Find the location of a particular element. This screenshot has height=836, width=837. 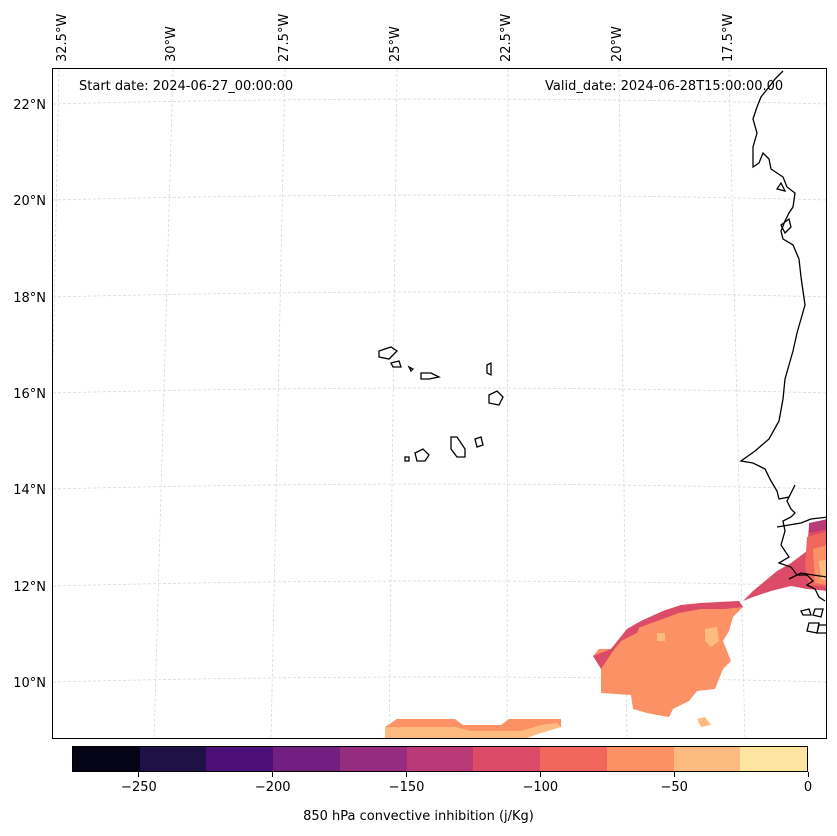

meridian-32-5w is located at coordinates (56, 215).